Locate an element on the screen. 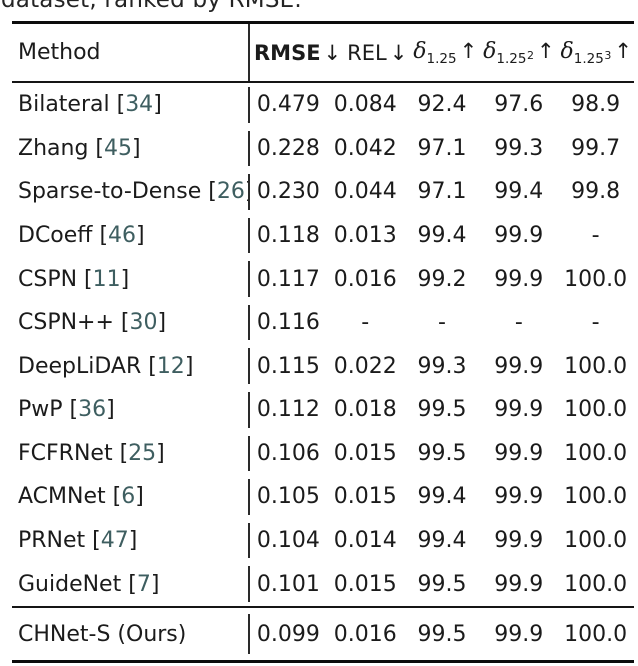  row-values: 0.228 0.042 97.1 99.3 99.7 is located at coordinates (441, 148).